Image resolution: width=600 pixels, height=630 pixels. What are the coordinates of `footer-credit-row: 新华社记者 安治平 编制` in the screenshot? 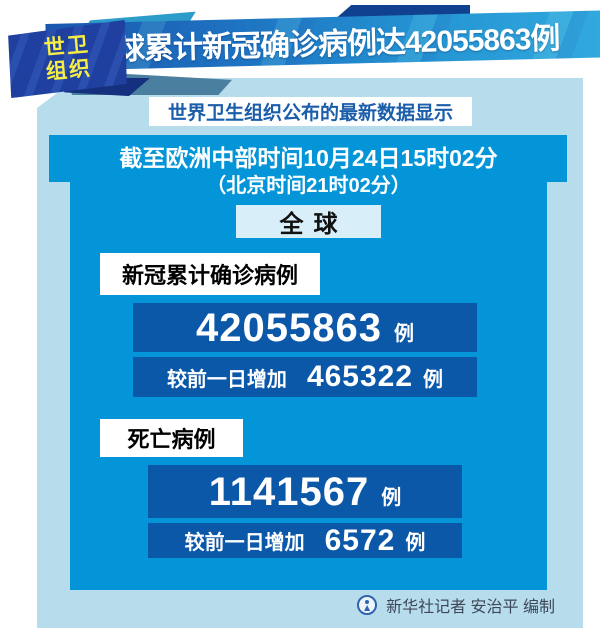 It's located at (310, 605).